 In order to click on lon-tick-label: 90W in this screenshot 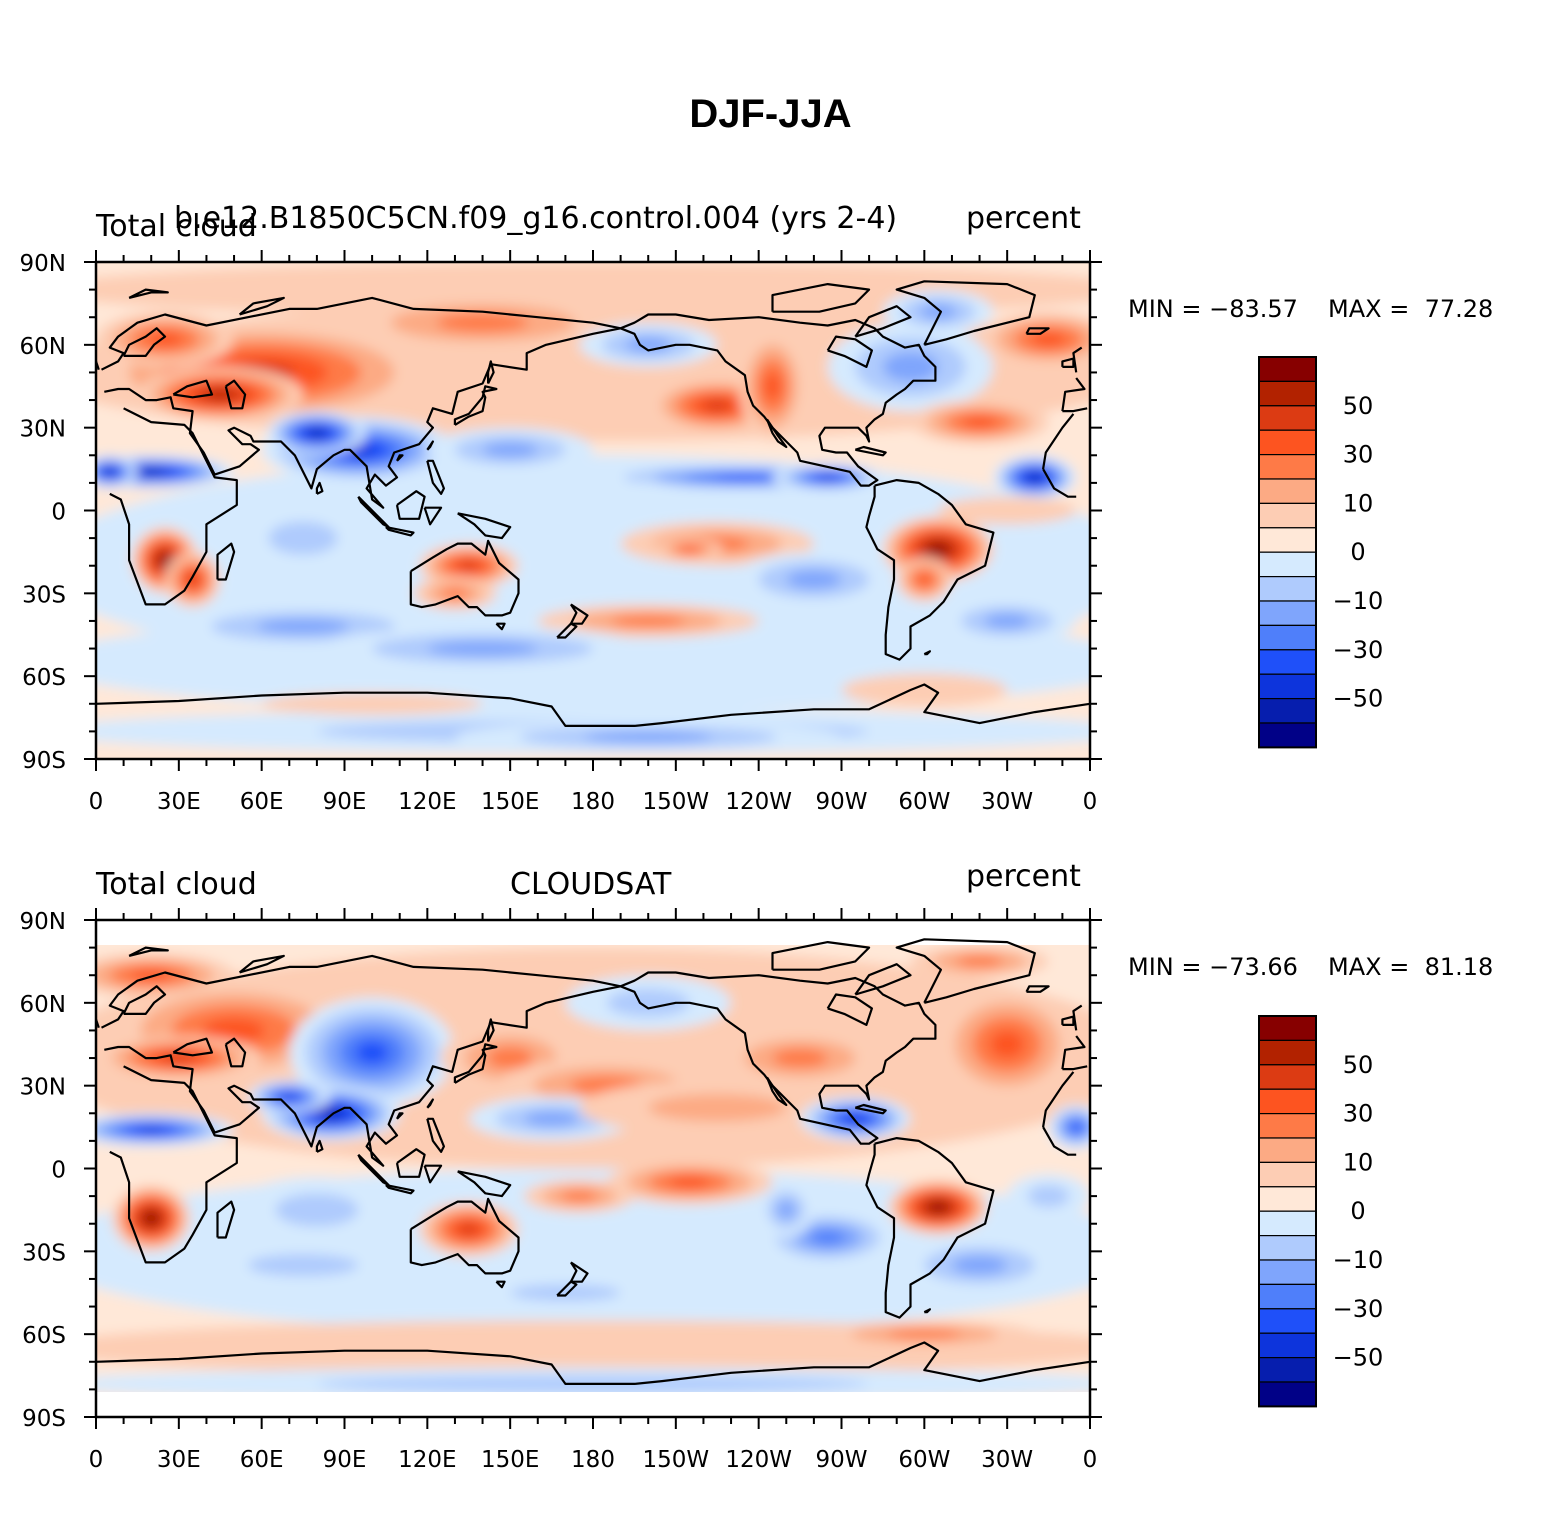, I will do `click(841, 1460)`.